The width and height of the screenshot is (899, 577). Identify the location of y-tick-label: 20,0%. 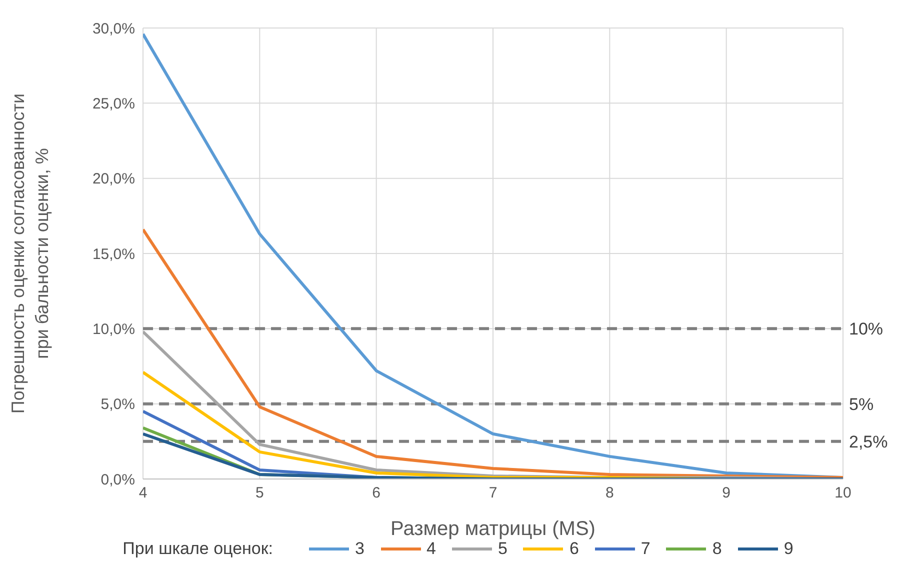
(113, 179).